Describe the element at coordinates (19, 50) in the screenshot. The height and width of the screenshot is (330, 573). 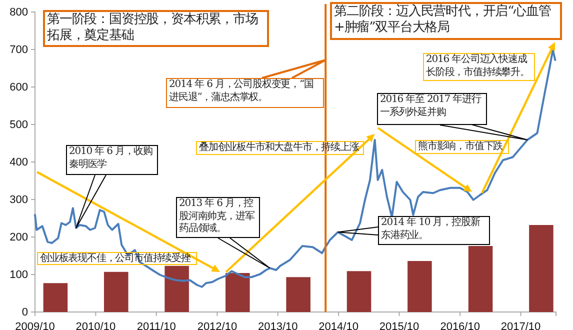
I see `y-tick-label: 700` at that location.